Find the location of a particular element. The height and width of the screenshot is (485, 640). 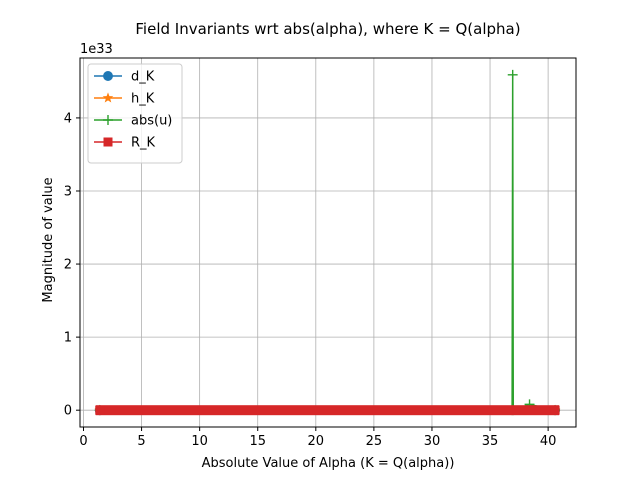

x-tick-label: 5 is located at coordinates (141, 441).